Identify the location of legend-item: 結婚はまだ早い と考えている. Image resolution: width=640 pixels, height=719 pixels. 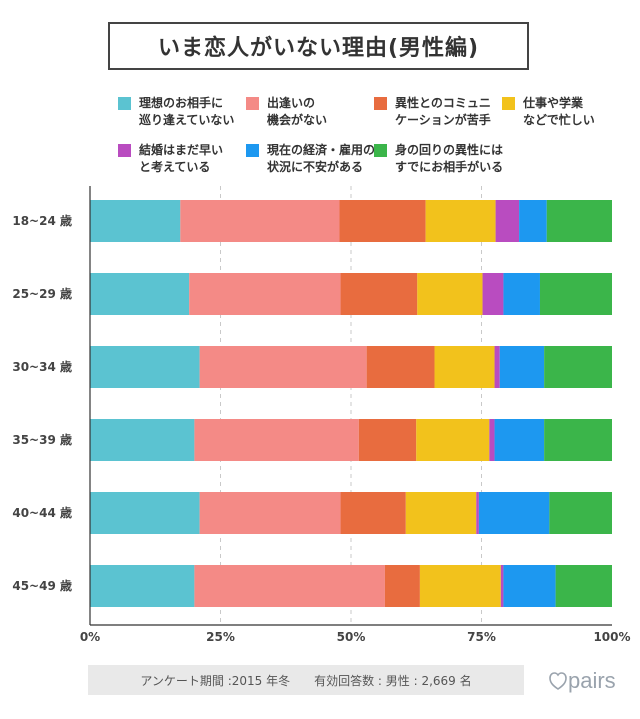
(170, 159).